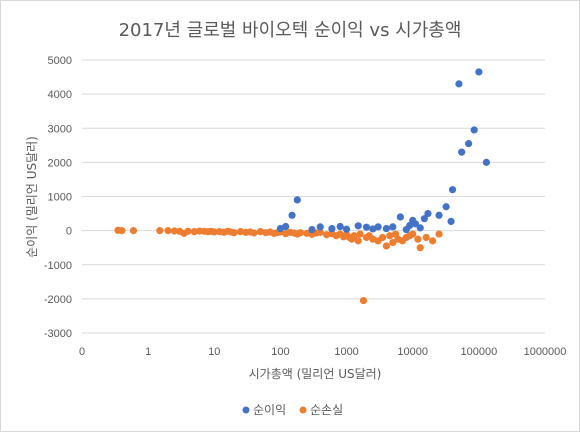  I want to click on y-tick-label: 1000, so click(60, 198).